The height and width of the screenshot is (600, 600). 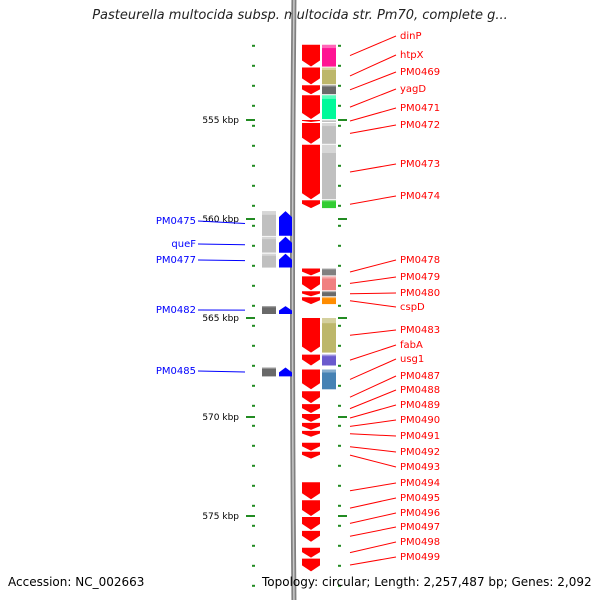 What do you see at coordinates (420, 293) in the screenshot?
I see `gene-label-pm0480: PM0480` at bounding box center [420, 293].